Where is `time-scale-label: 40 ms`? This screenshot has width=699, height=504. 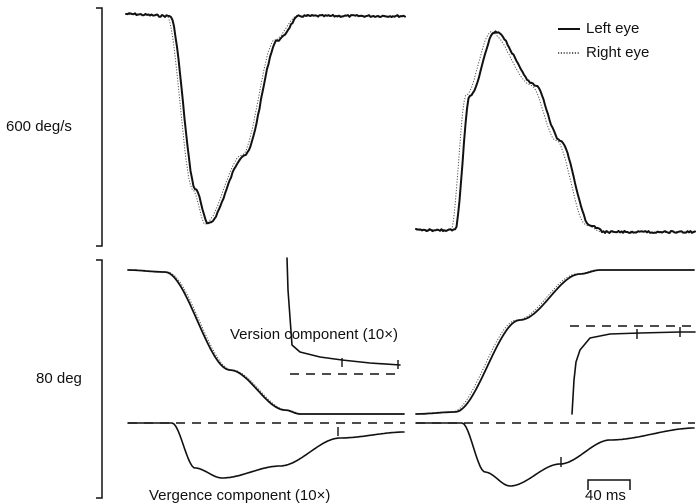 time-scale-label: 40 ms is located at coordinates (605, 495).